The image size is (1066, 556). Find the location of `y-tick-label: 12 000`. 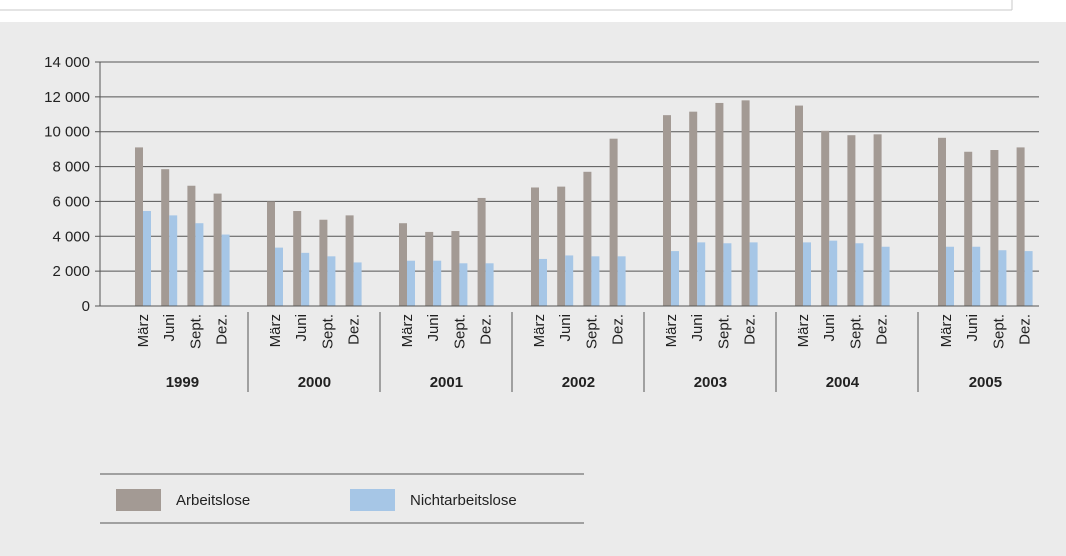

y-tick-label: 12 000 is located at coordinates (67, 97).